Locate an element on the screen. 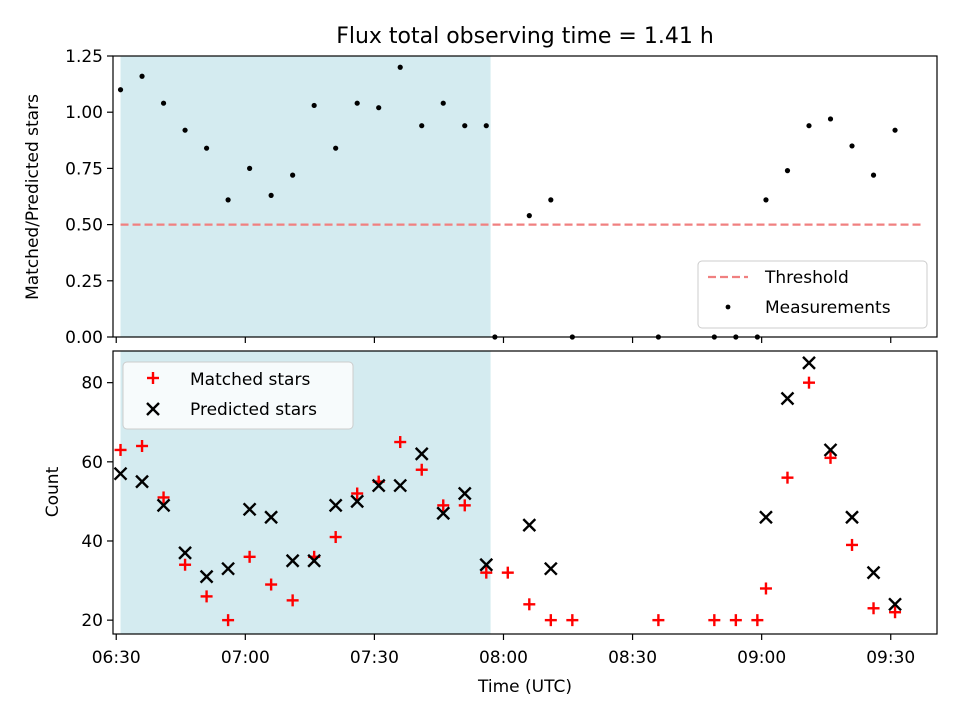 The height and width of the screenshot is (720, 960). y-tick-label: 0.50 is located at coordinates (84, 226).